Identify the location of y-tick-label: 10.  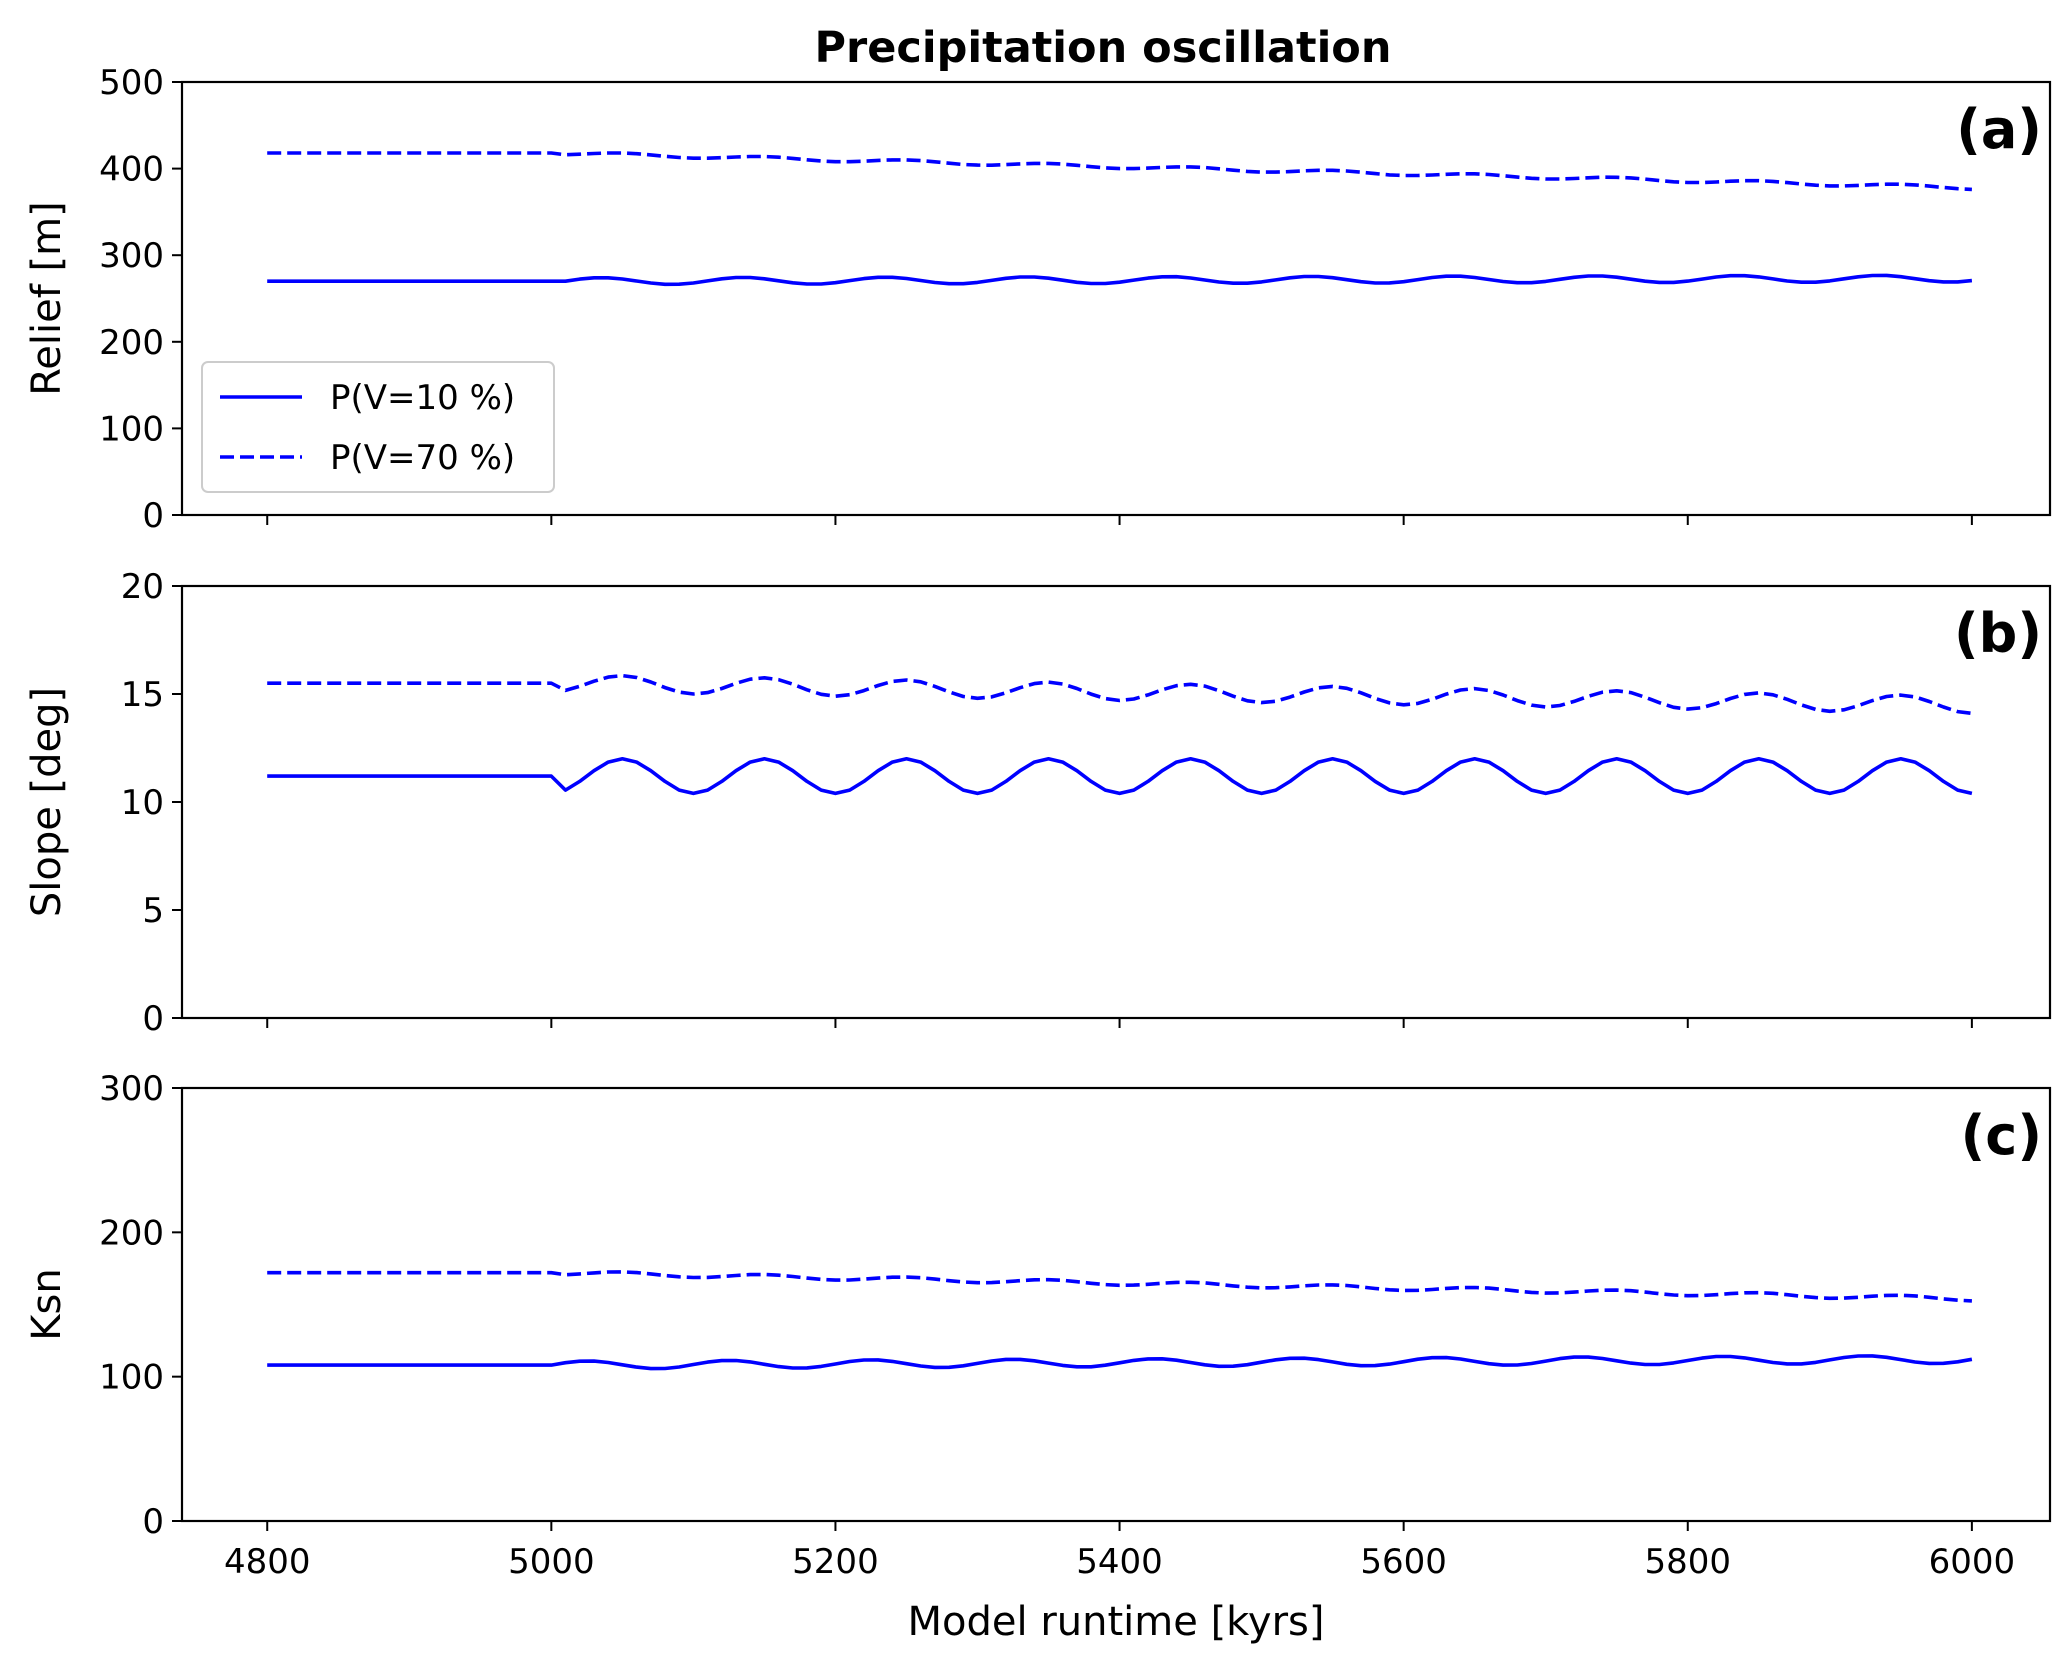
(142, 803).